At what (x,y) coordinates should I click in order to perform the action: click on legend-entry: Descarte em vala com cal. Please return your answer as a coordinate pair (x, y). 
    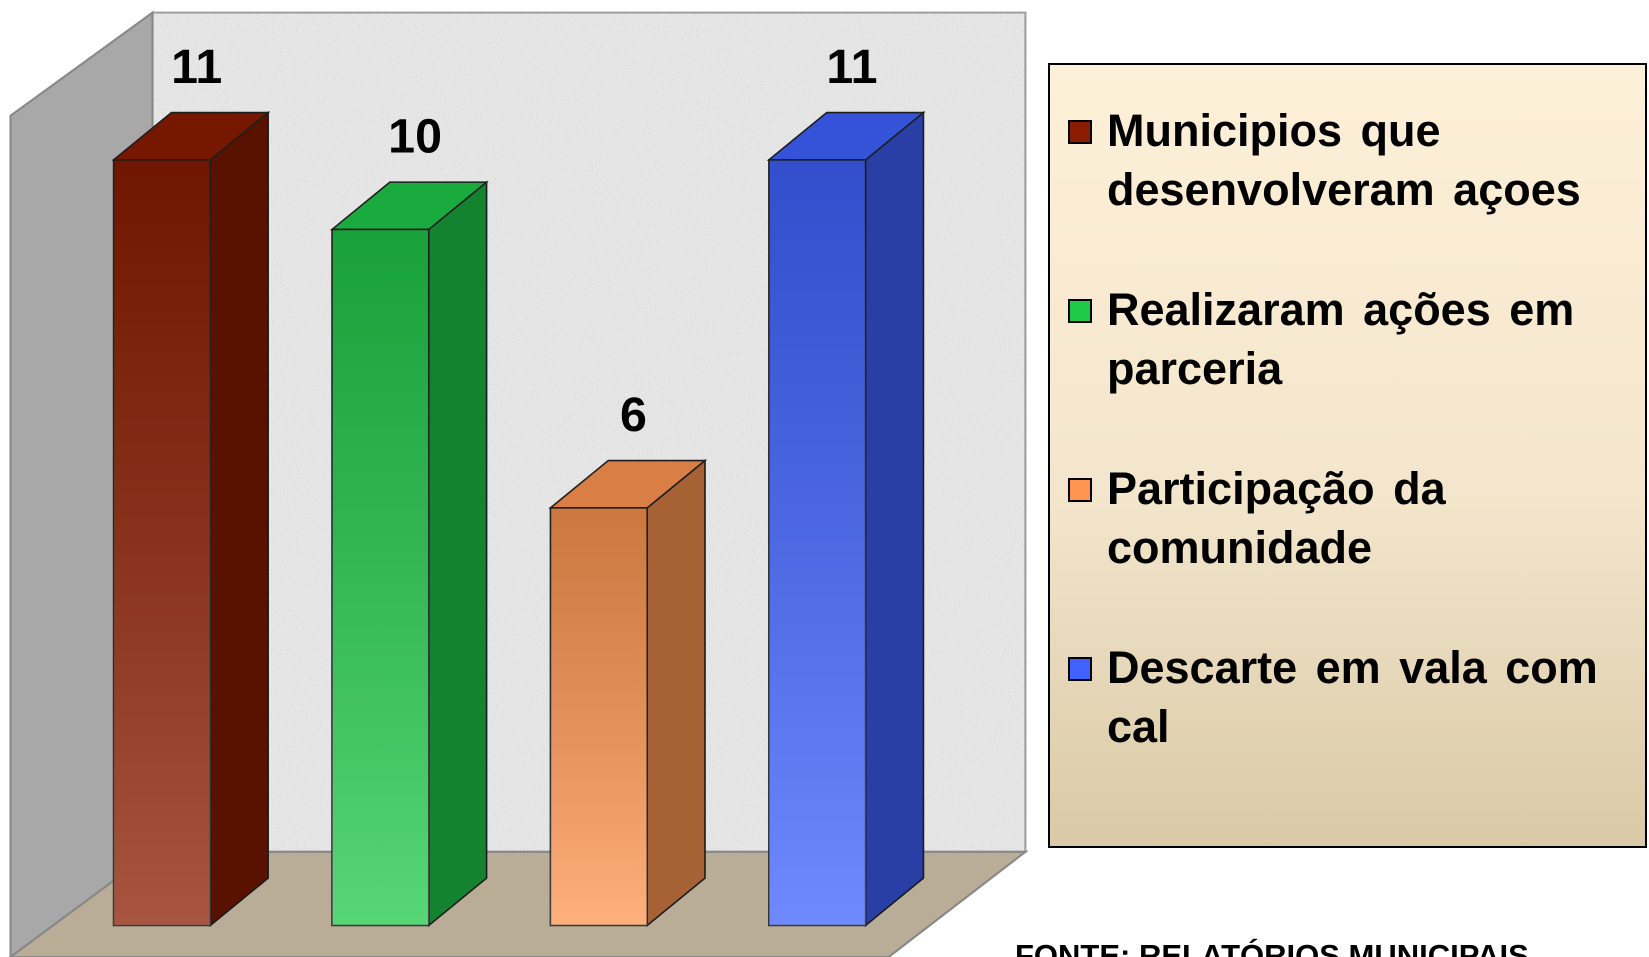
    Looking at the image, I should click on (1348, 697).